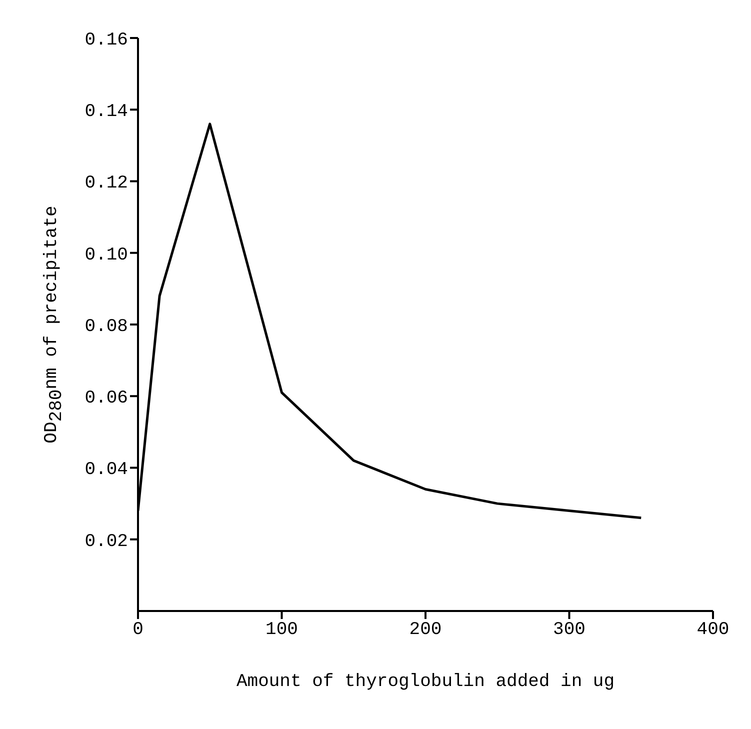 This screenshot has width=751, height=729. Describe the element at coordinates (425, 630) in the screenshot. I see `x-tick-label: 200` at that location.